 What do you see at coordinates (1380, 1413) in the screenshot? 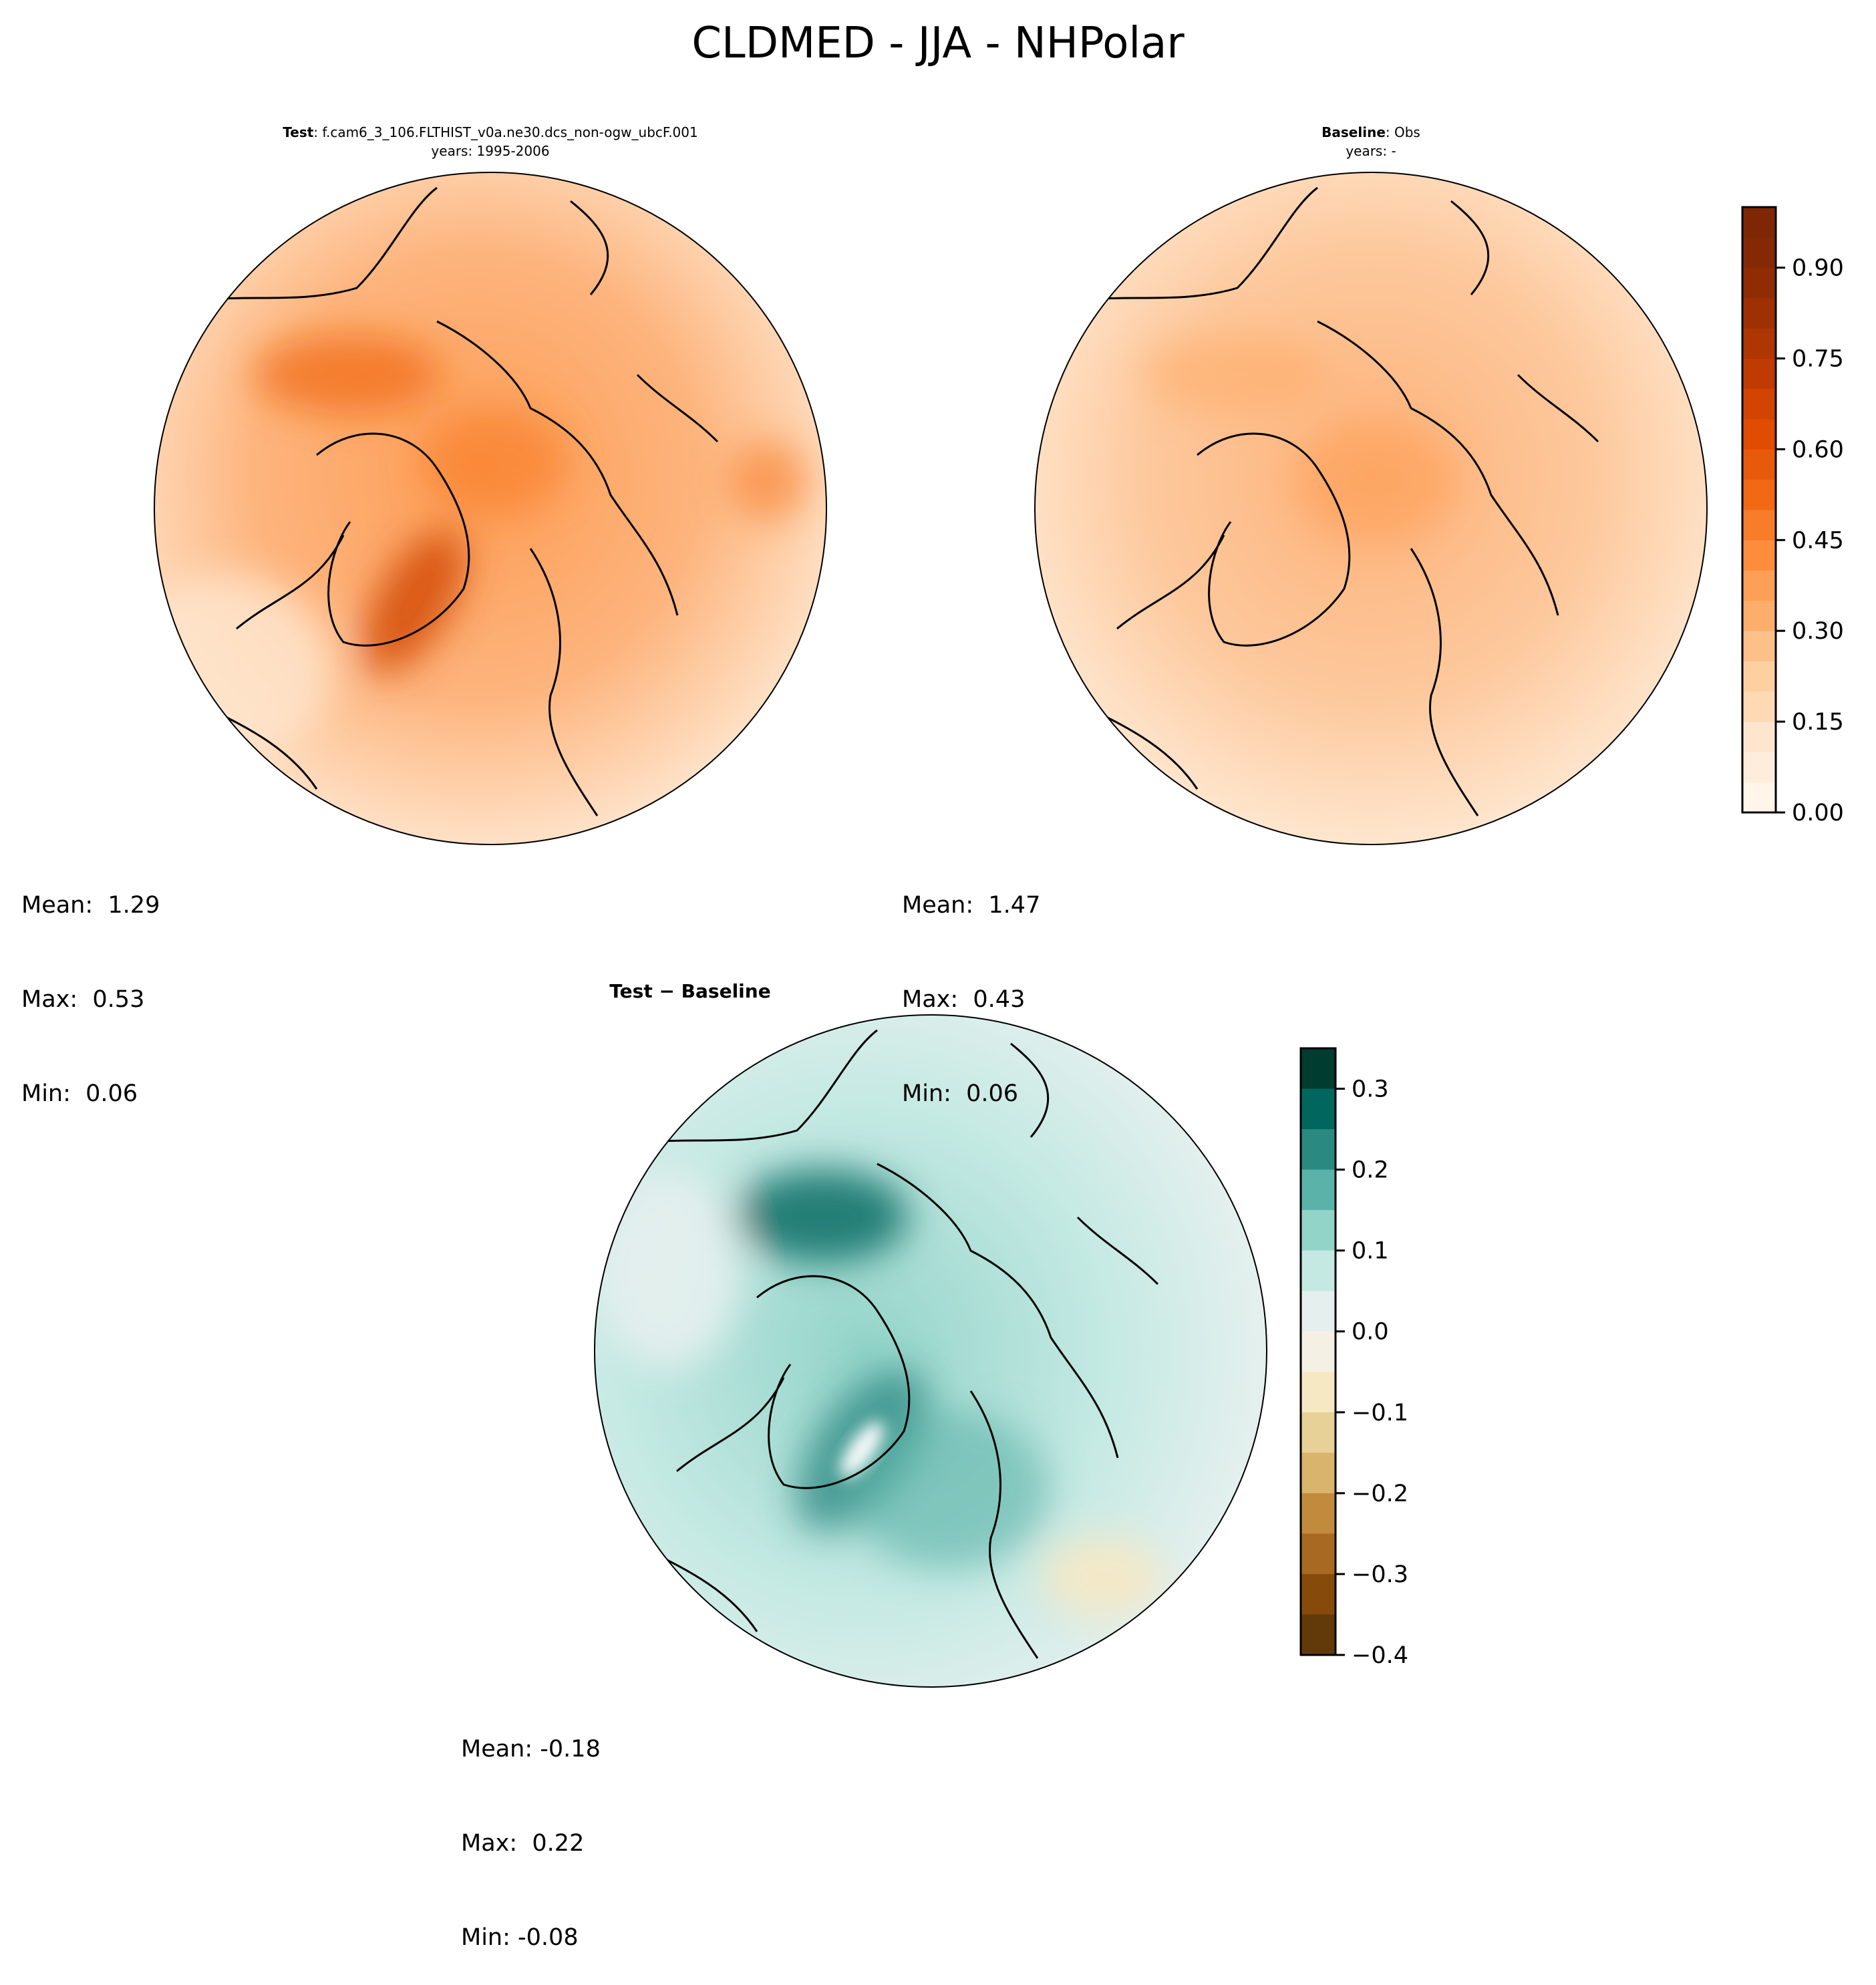
I see `diff-colorbar-tick-label: −0.1` at bounding box center [1380, 1413].